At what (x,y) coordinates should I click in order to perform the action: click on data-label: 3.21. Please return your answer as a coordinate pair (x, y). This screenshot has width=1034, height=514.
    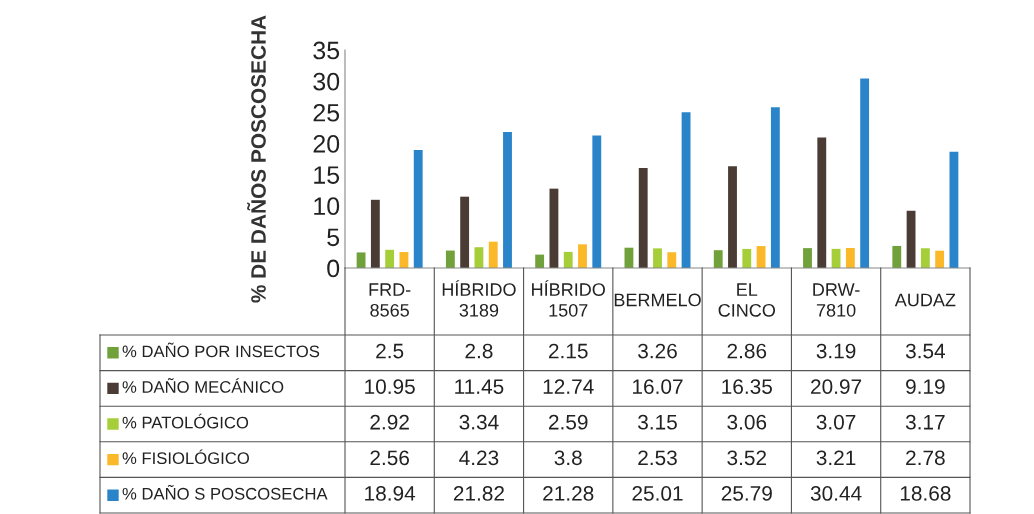
    Looking at the image, I should click on (836, 458).